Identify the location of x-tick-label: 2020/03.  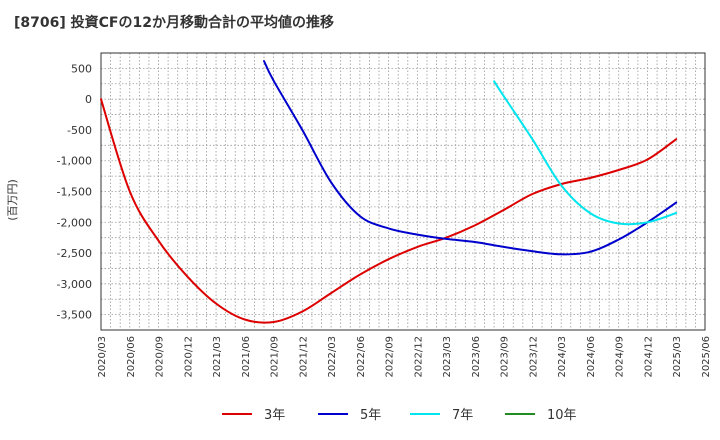
(102, 357).